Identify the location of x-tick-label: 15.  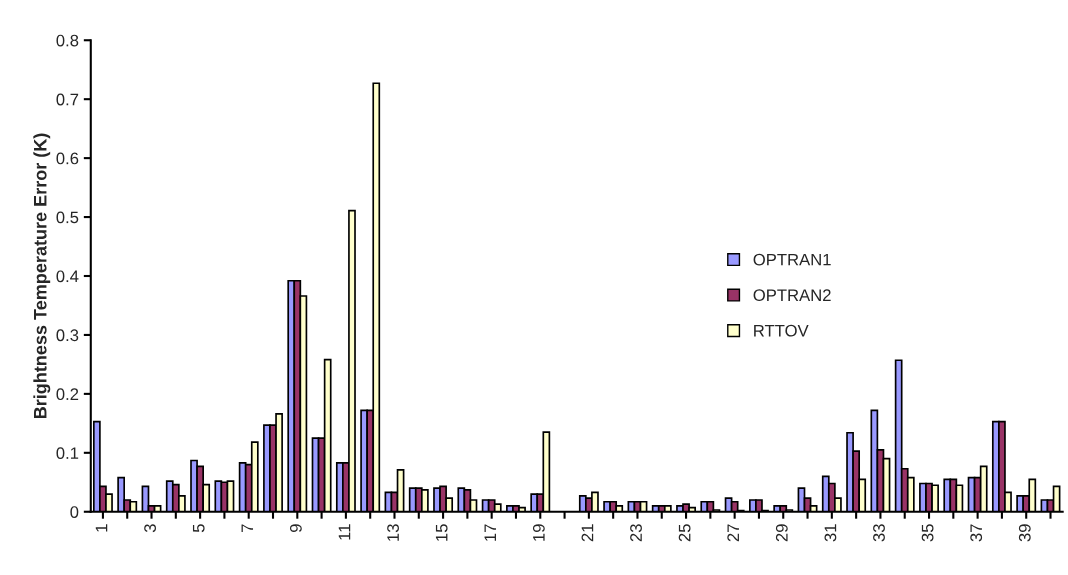
(441, 532).